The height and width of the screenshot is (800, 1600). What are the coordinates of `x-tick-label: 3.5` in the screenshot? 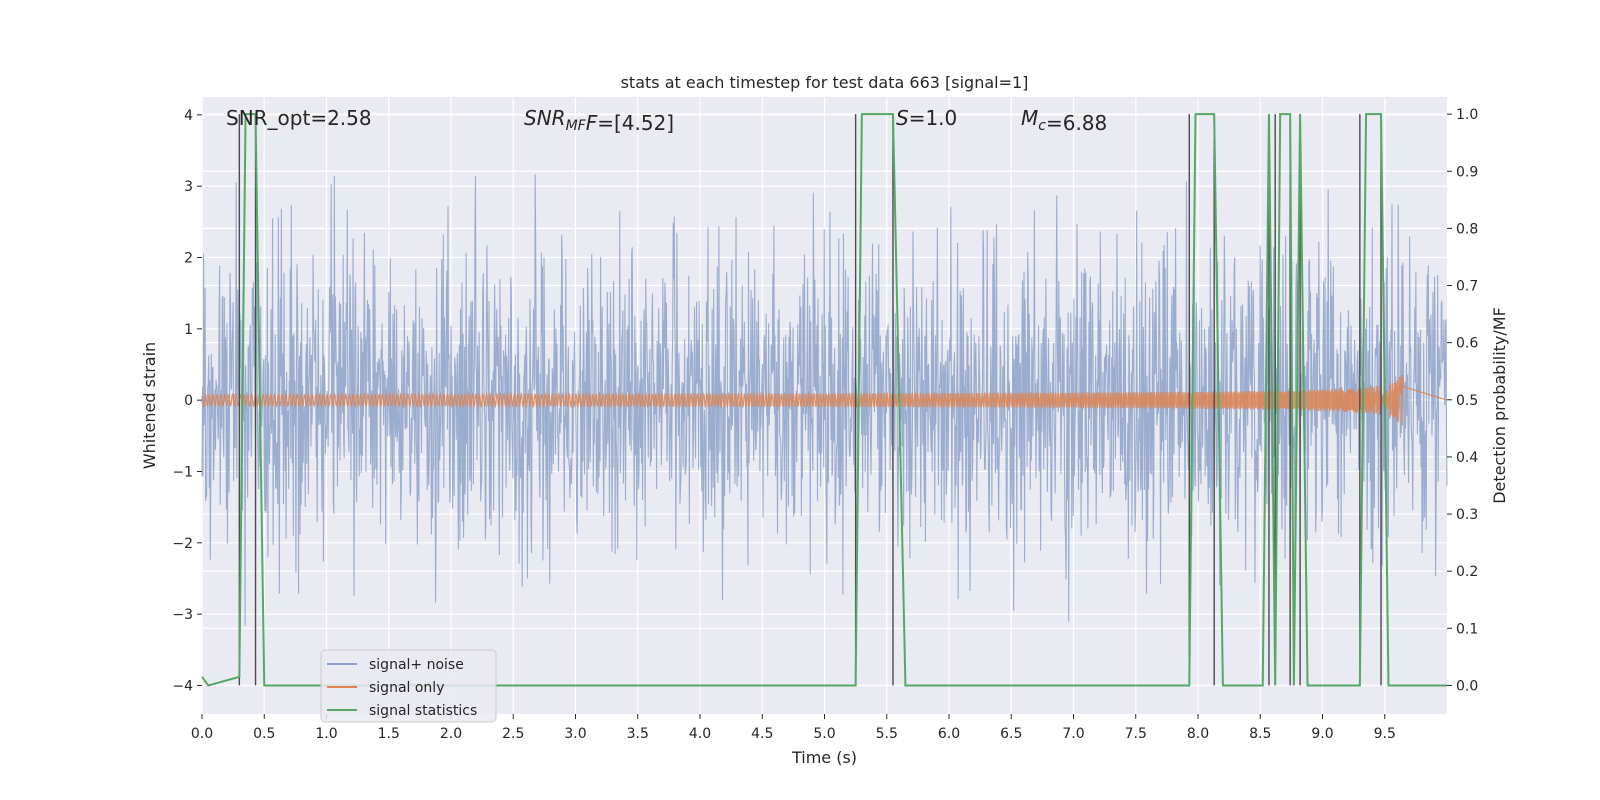 It's located at (638, 734).